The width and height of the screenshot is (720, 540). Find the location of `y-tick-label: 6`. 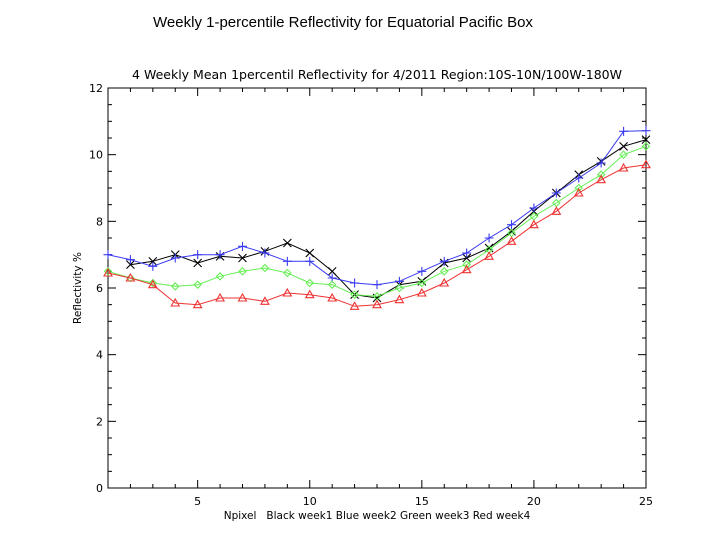

y-tick-label: 6 is located at coordinates (99, 288).